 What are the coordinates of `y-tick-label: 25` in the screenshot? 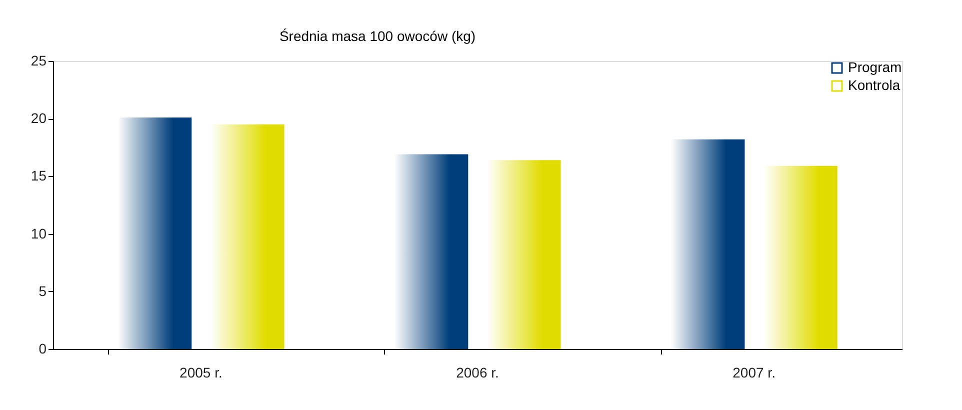 It's located at (38, 60).